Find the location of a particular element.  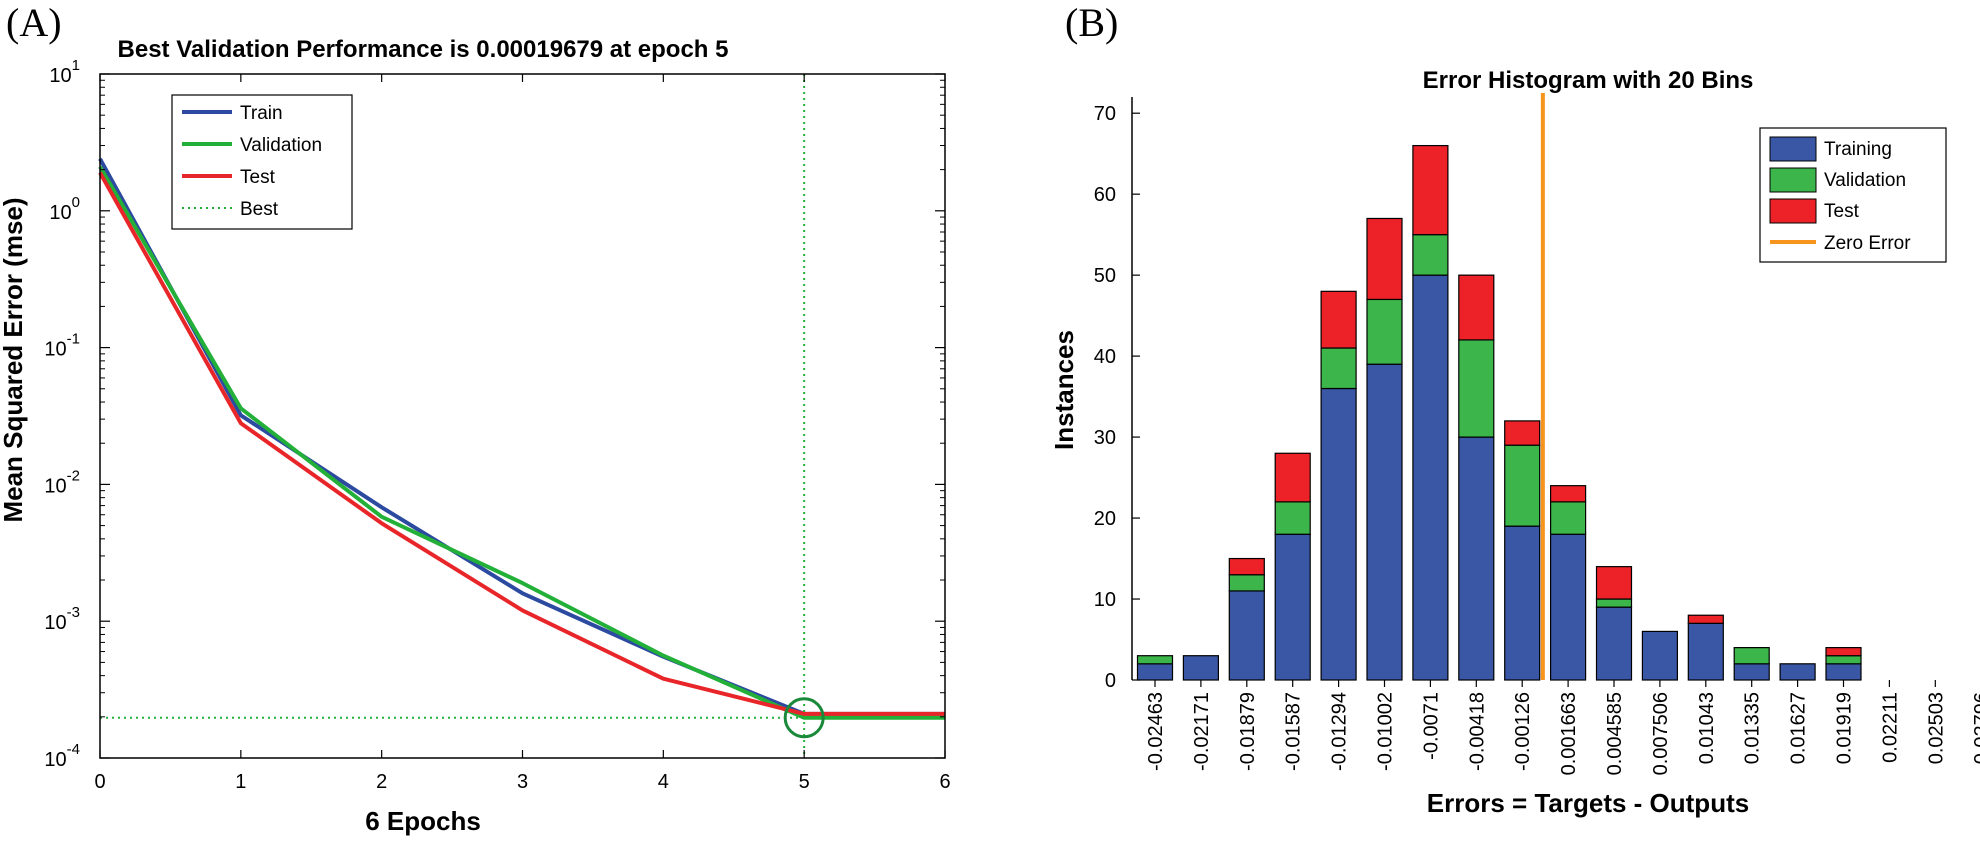

y-tick-exponent: -2 is located at coordinates (73, 475).